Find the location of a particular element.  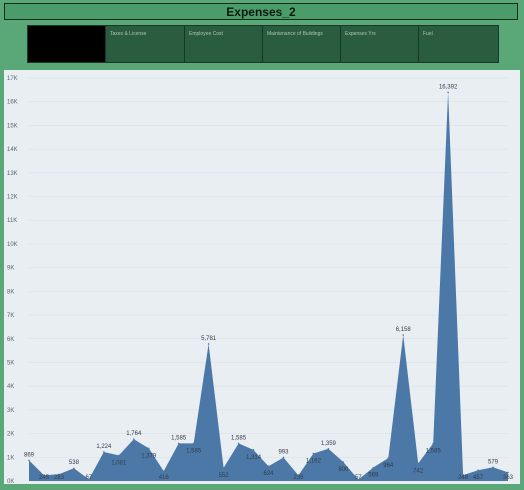

data-label: 869 is located at coordinates (29, 455).